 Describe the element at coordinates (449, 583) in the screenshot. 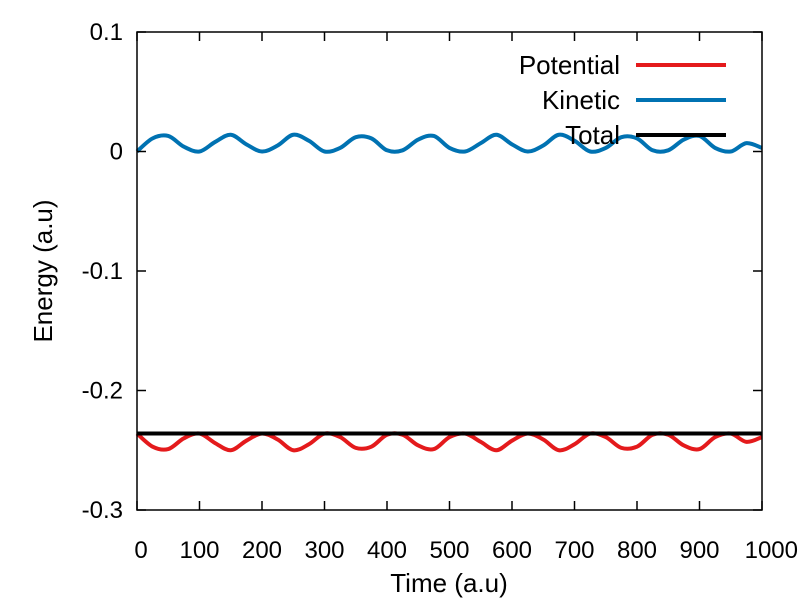

I see `x-axis-label: Time (a.u)` at that location.